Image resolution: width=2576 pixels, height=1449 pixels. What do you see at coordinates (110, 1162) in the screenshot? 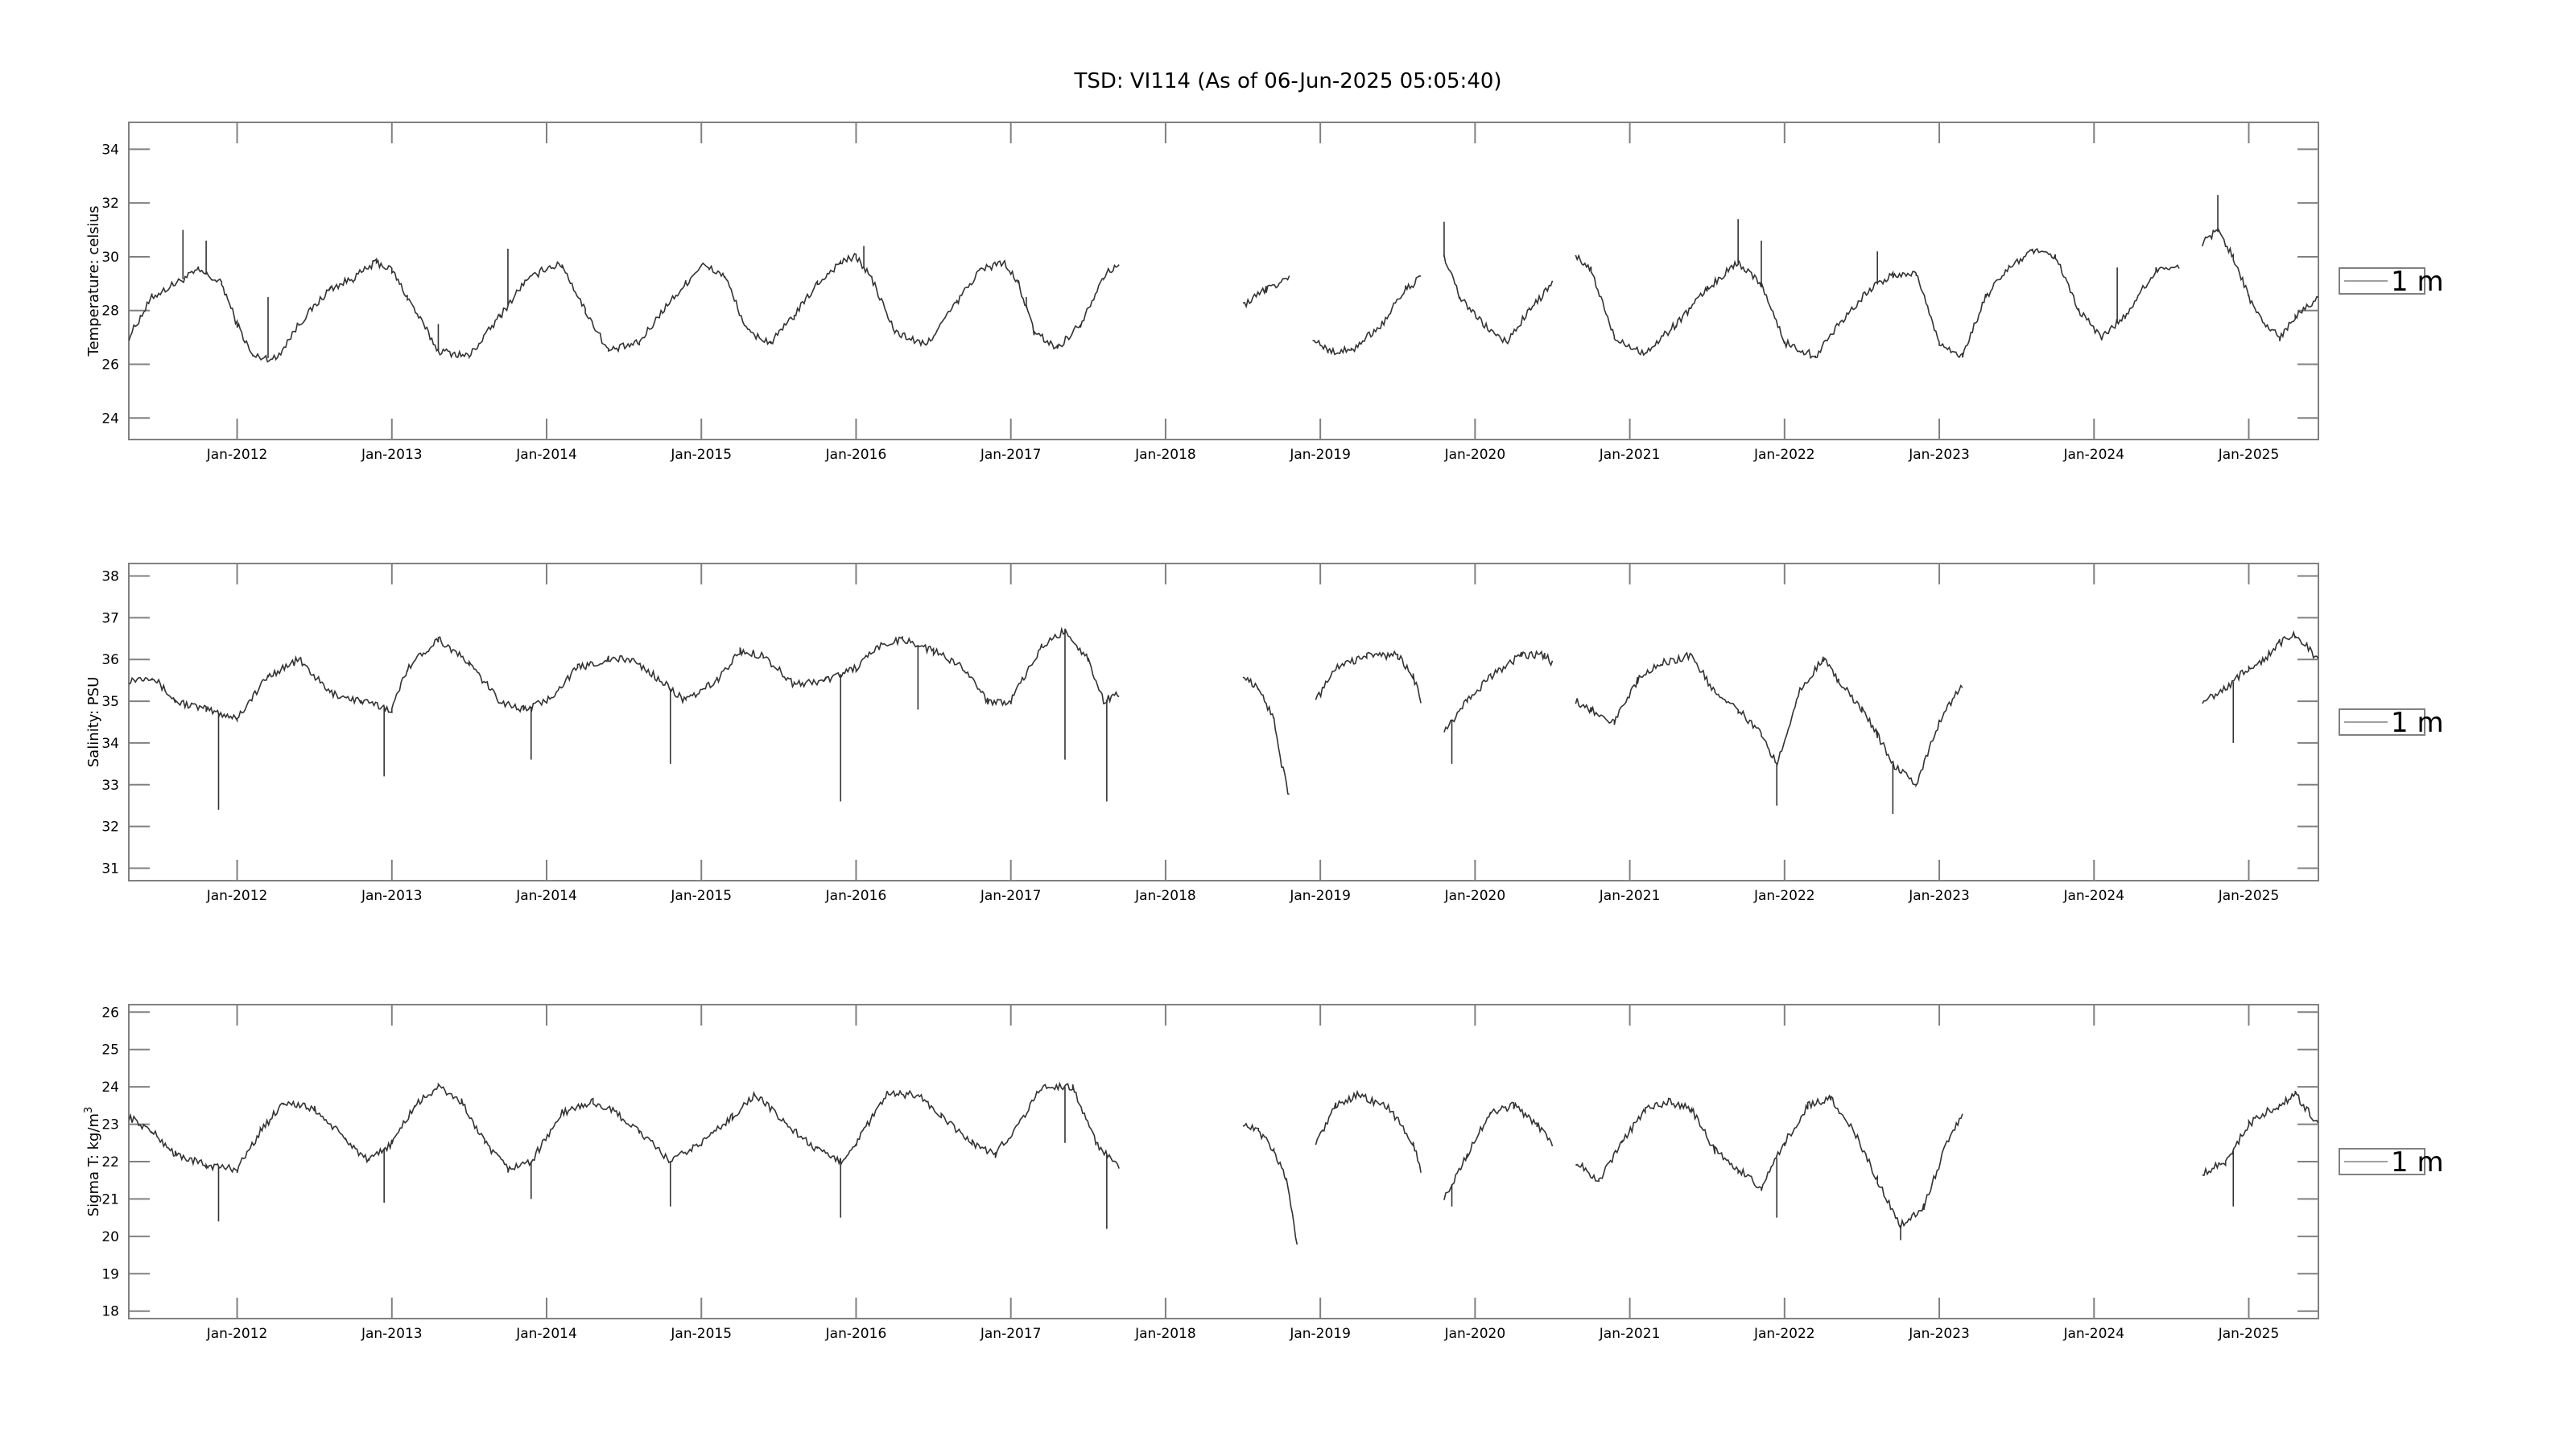
I see `y-tick-label: 22` at bounding box center [110, 1162].